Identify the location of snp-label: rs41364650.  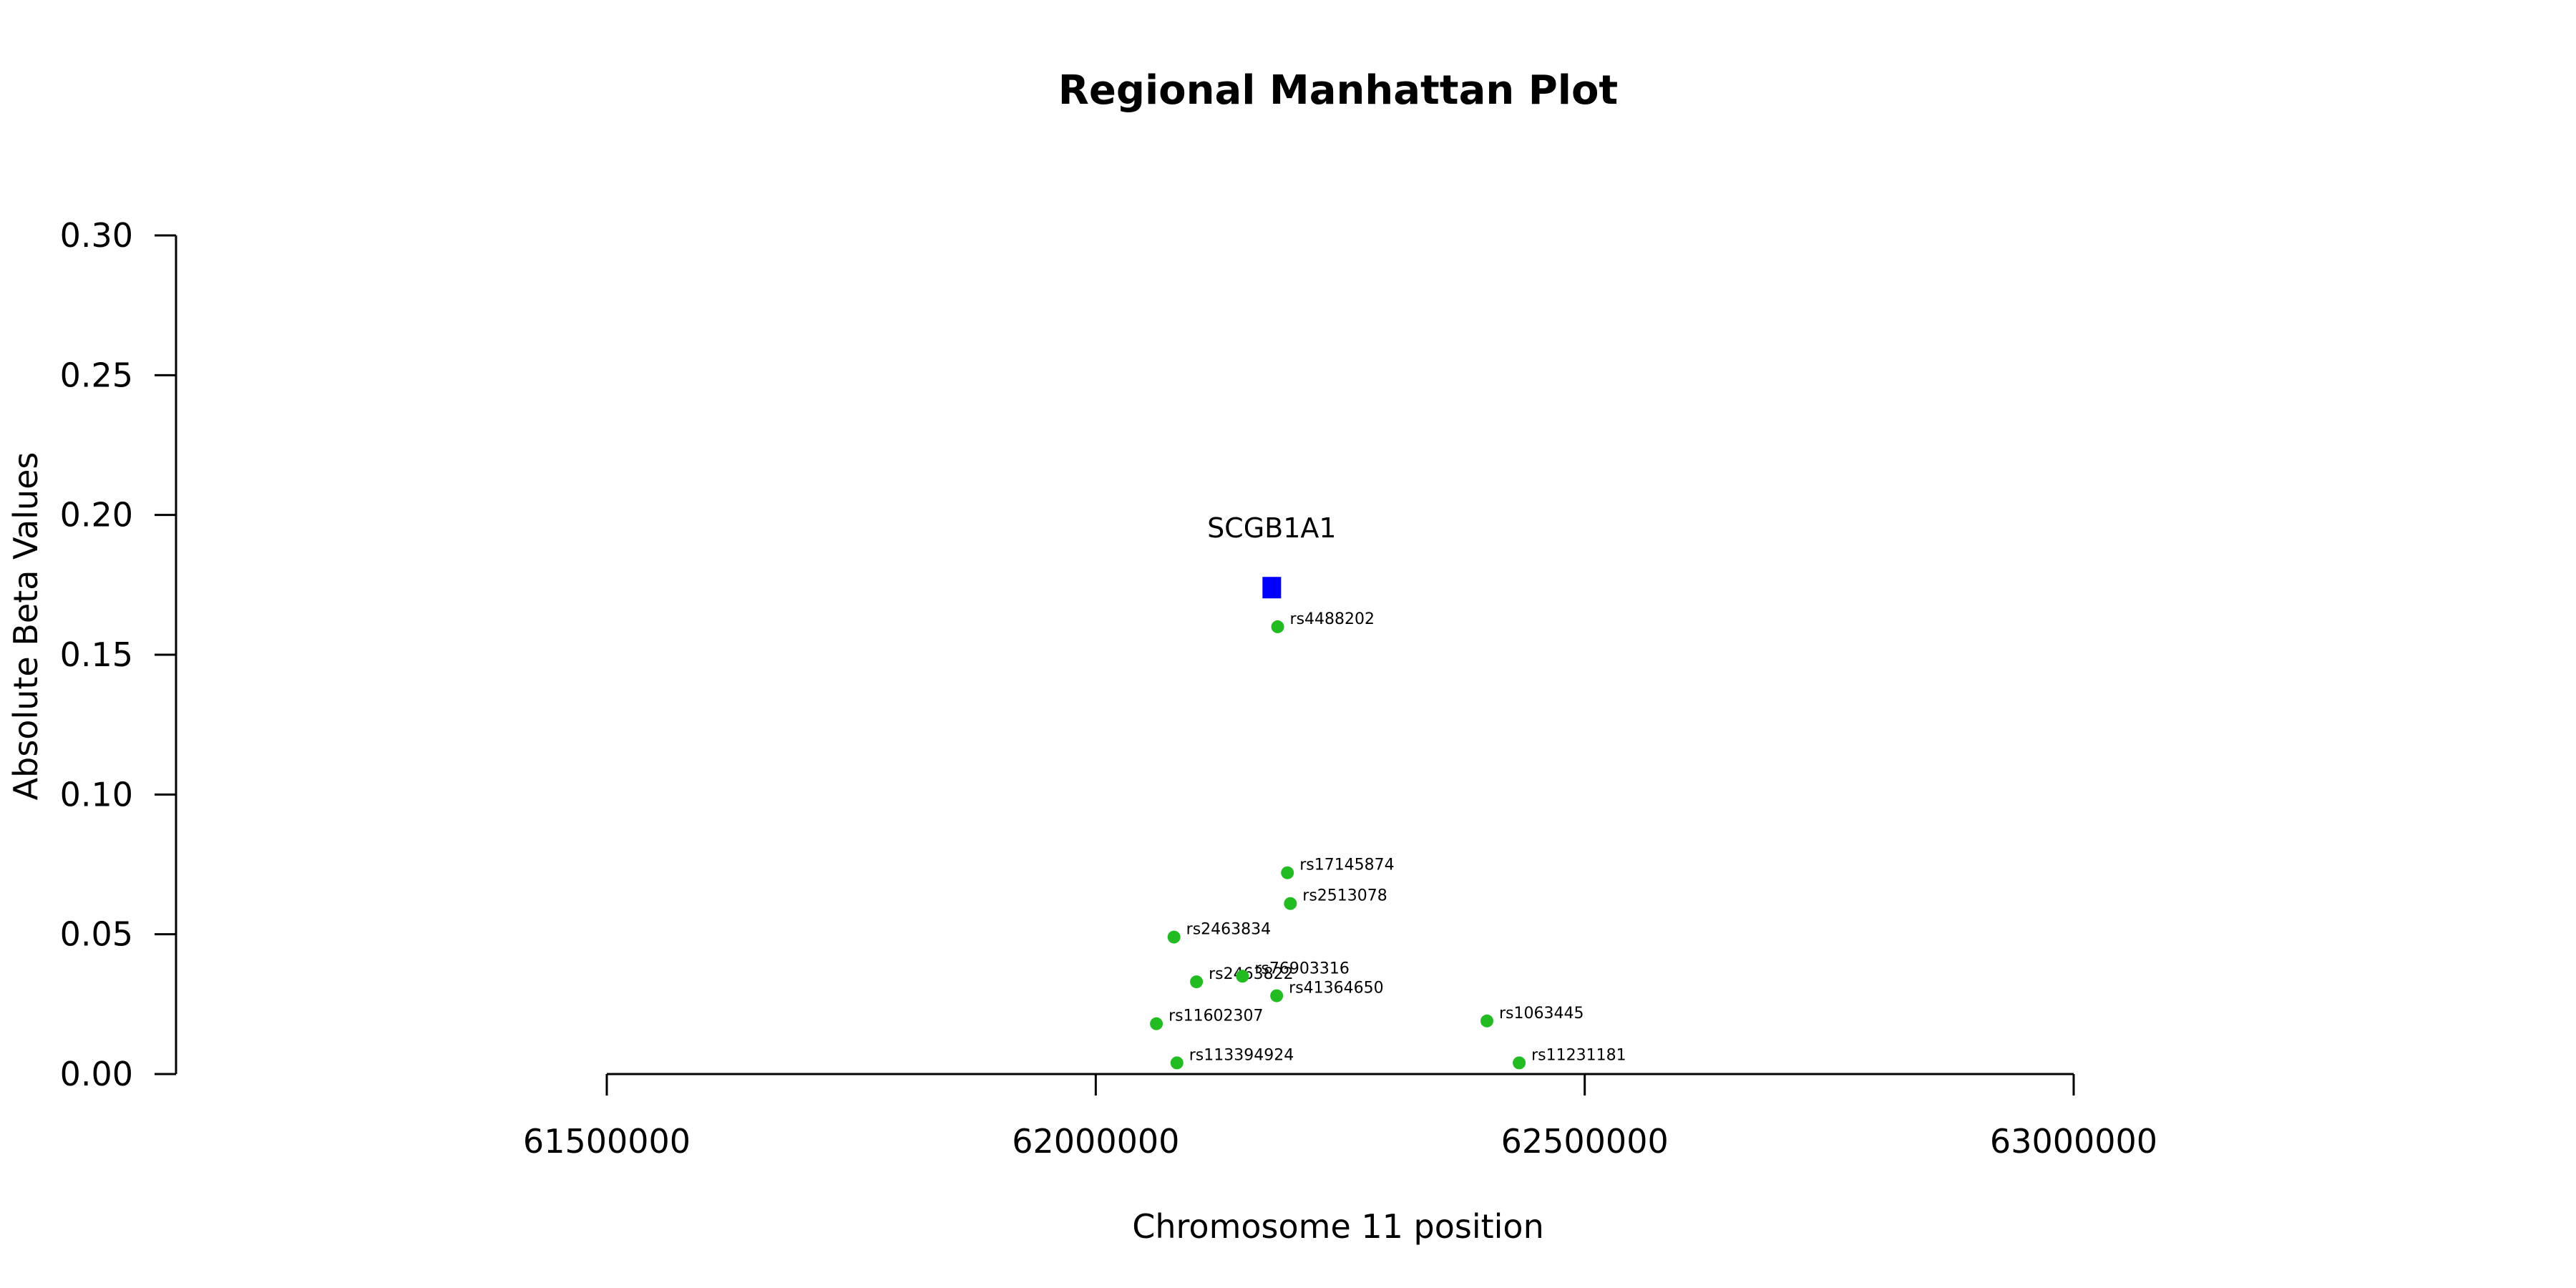
(1336, 988).